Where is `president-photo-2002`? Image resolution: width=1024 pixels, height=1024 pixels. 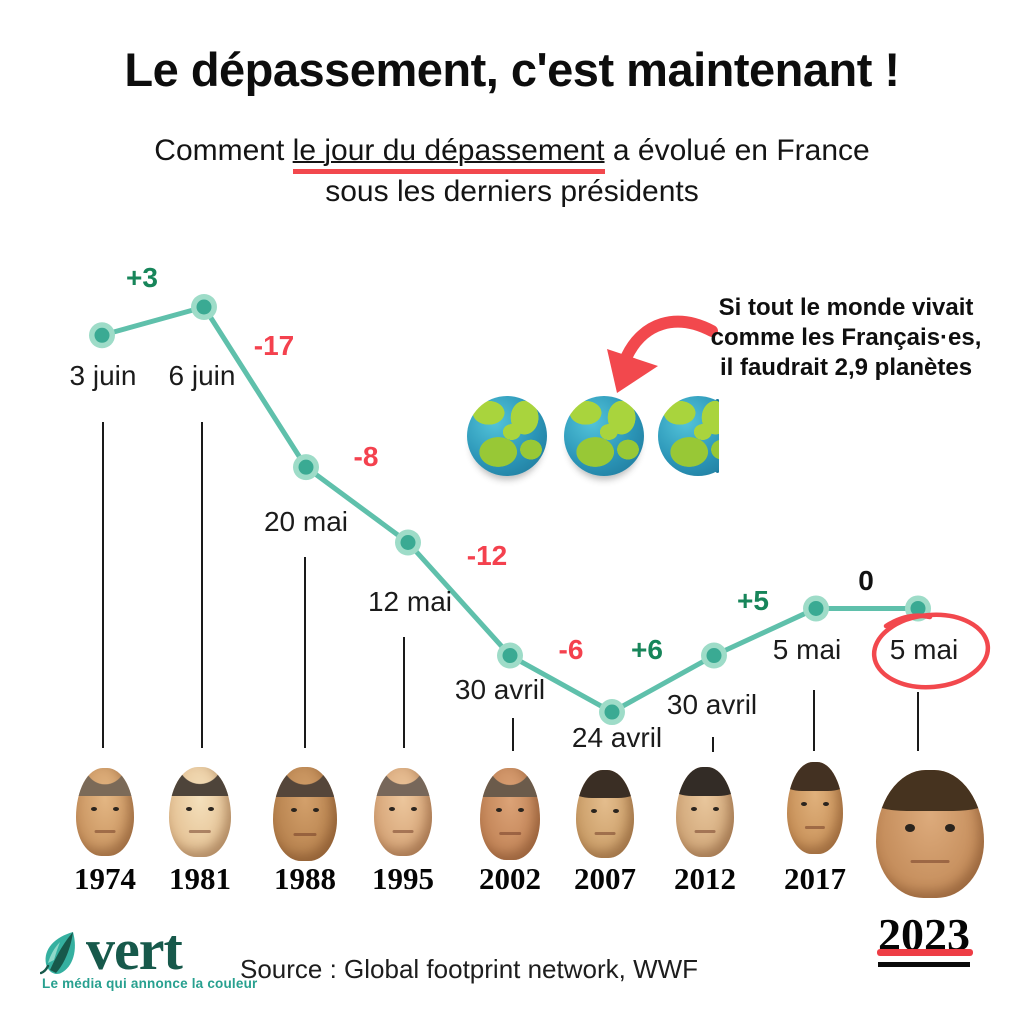
president-photo-2002 is located at coordinates (510, 814).